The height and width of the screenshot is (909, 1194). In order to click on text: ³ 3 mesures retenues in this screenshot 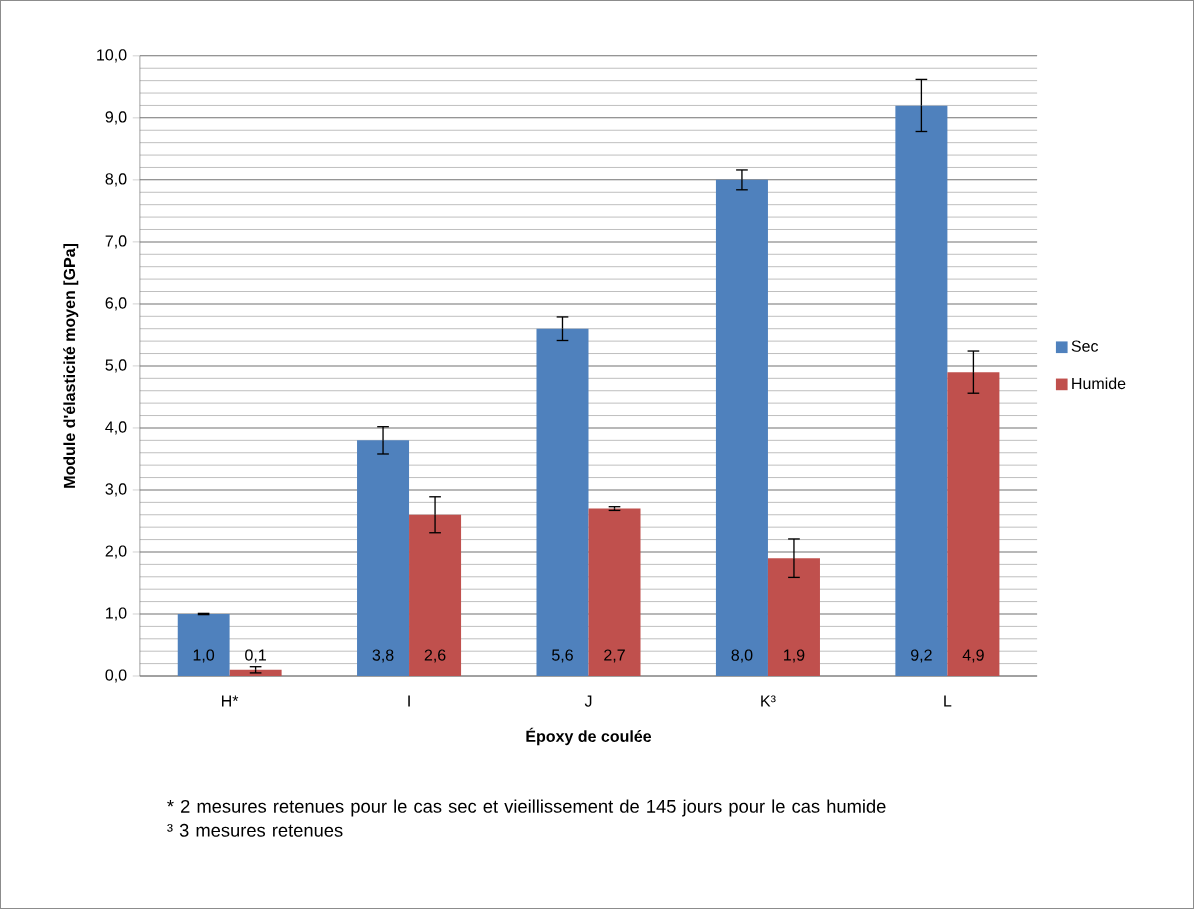, I will do `click(255, 830)`.